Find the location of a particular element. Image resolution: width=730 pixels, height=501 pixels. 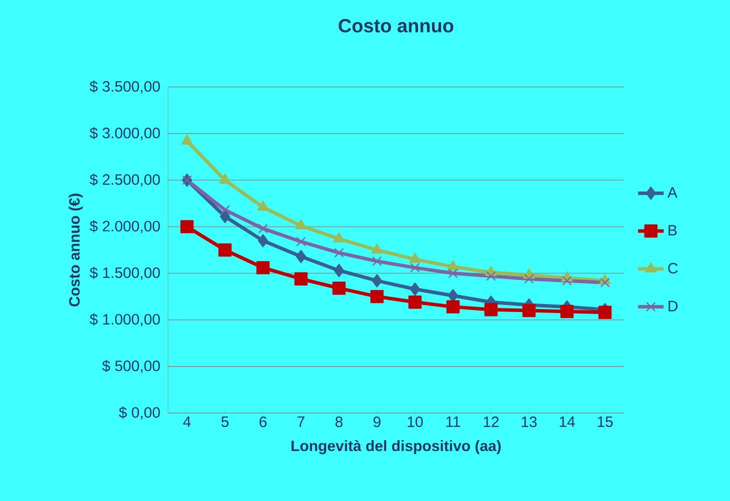

x-tick-label: 9 is located at coordinates (377, 422).